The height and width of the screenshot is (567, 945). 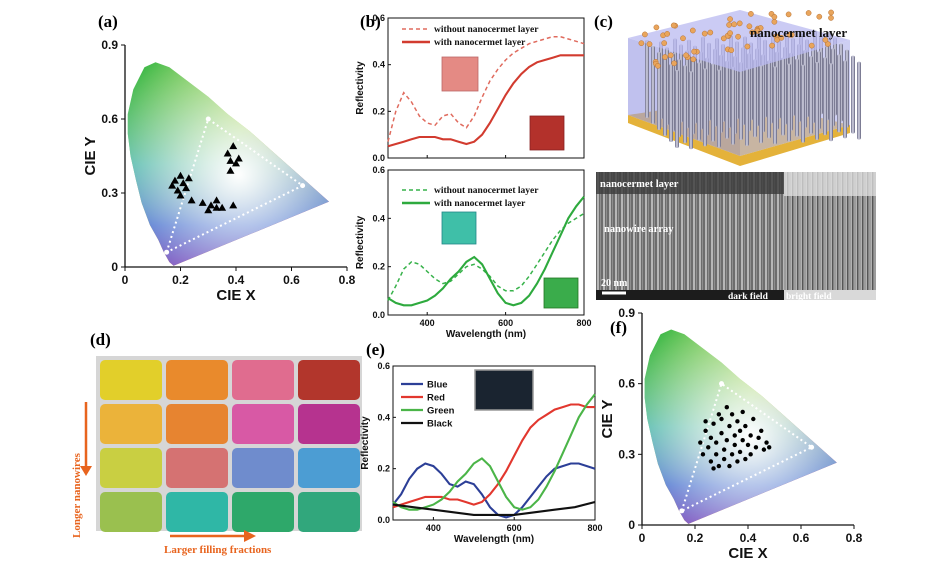 What do you see at coordinates (383, 520) in the screenshot?
I see `e-y-tick-label: 0.0` at bounding box center [383, 520].